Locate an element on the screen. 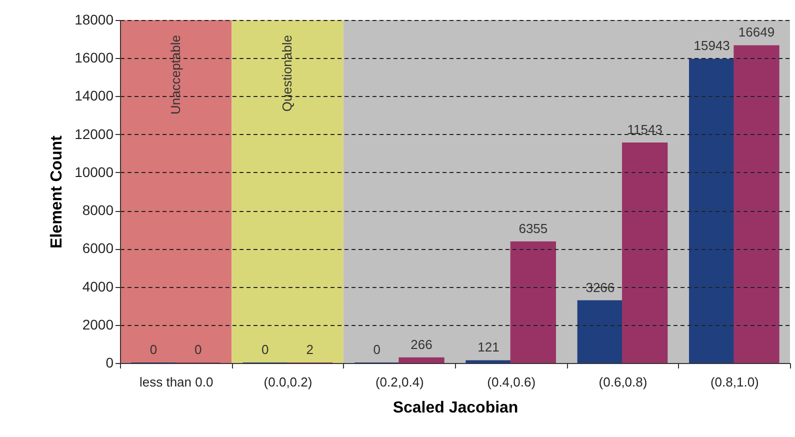 The width and height of the screenshot is (795, 437). y-tick-label: 4000 is located at coordinates (98, 286).